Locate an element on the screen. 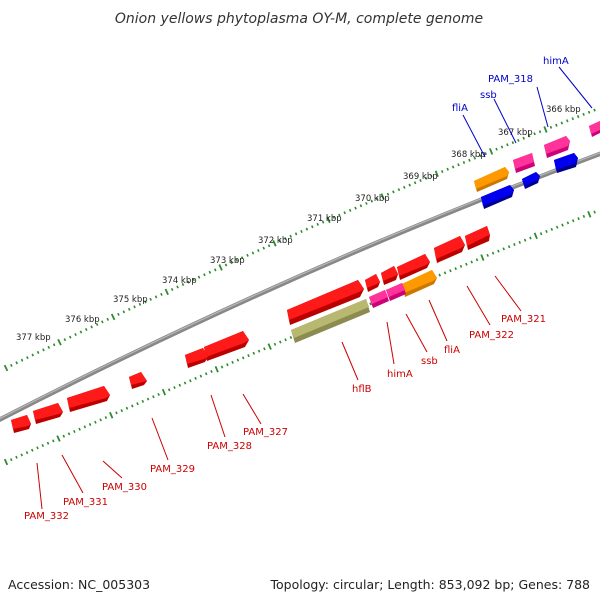 The width and height of the screenshot is (600, 600). scale-label-374: 374 kbp is located at coordinates (179, 281).